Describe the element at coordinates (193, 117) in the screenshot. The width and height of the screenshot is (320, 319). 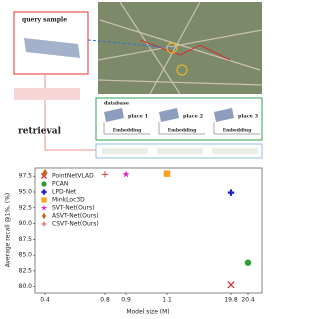
I see `place-label: place 2` at that location.